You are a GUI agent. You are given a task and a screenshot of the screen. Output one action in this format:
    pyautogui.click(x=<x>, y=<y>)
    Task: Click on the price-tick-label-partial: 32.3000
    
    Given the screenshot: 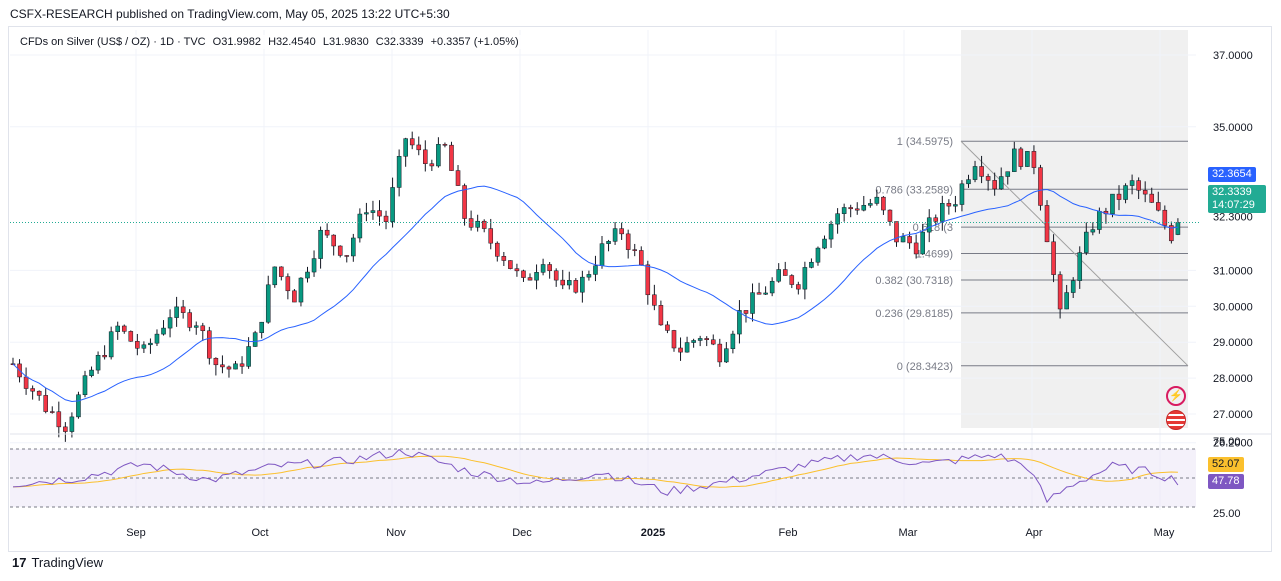 What is the action you would take?
    pyautogui.click(x=1233, y=218)
    